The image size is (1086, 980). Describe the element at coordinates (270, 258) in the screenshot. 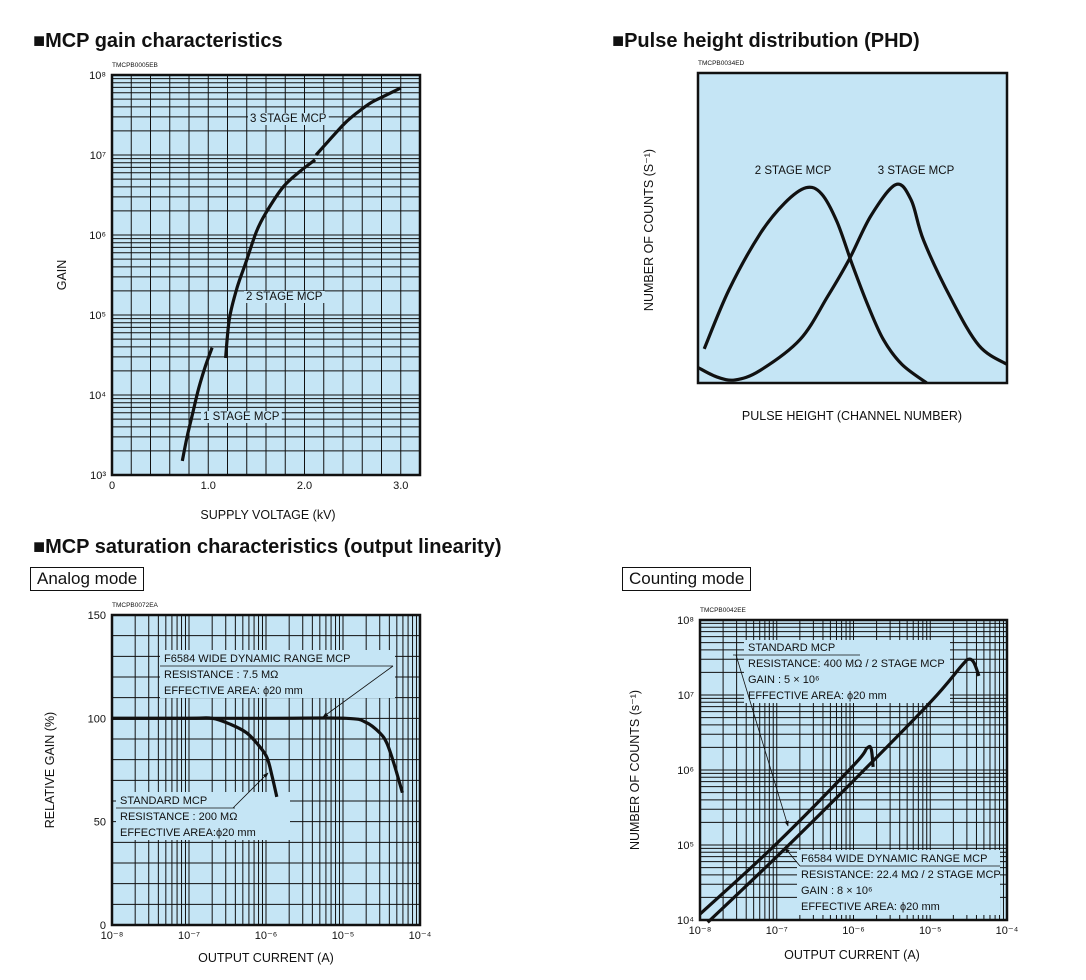

I see `gain-series-2-line` at that location.